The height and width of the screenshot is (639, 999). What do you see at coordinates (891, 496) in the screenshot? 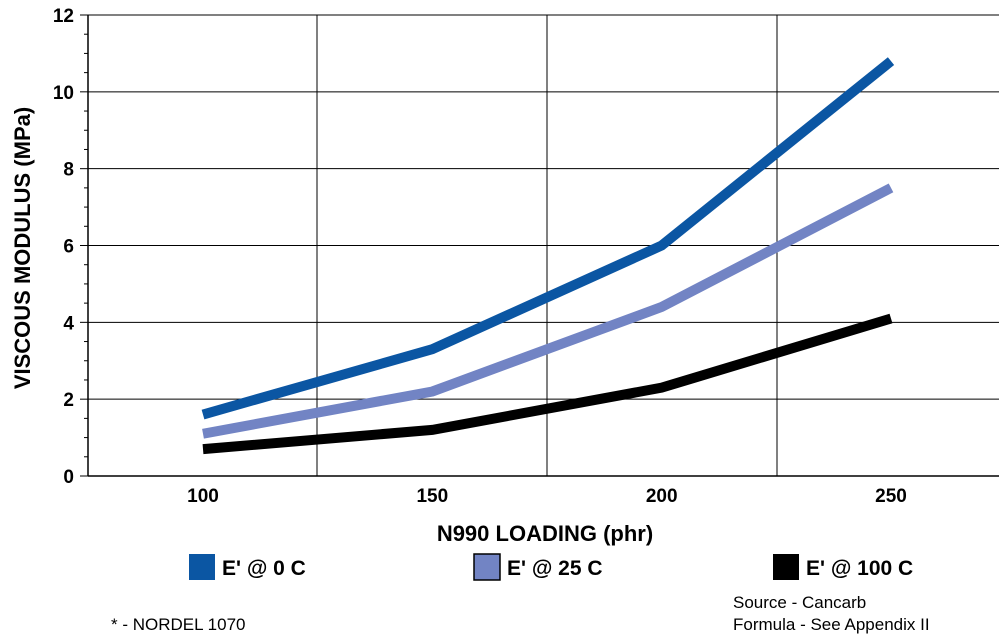
I see `x-tick-label: 250` at bounding box center [891, 496].